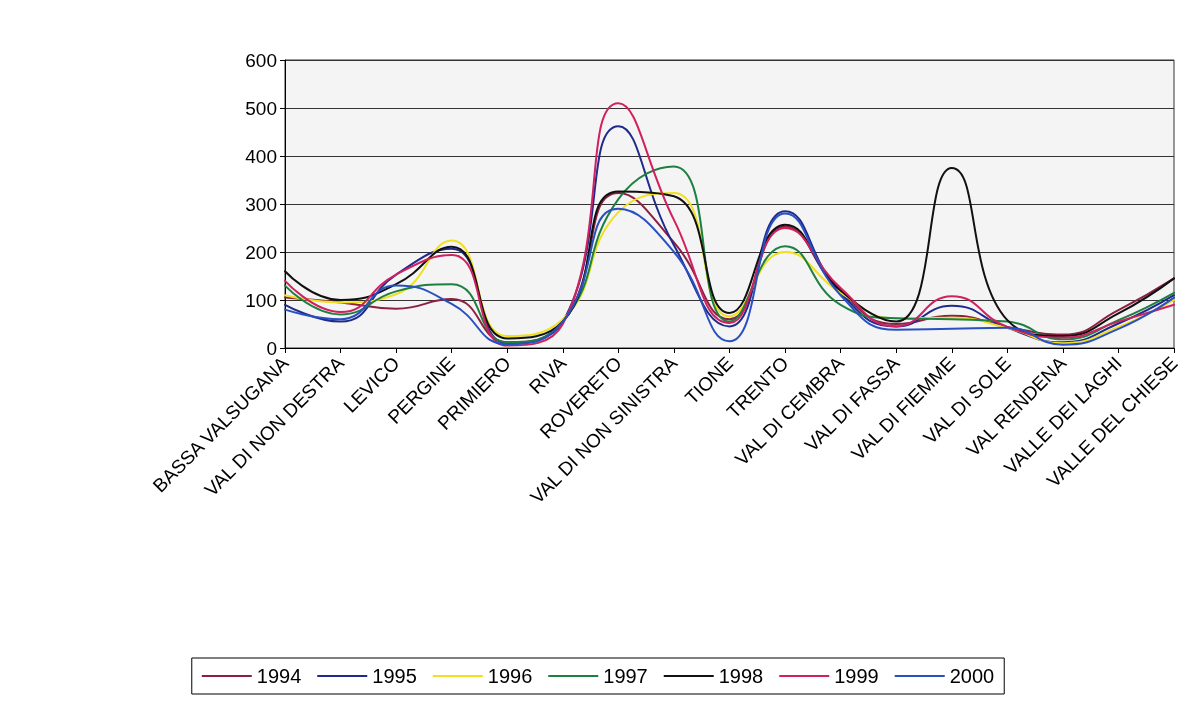 Image resolution: width=1196 pixels, height=704 pixels. What do you see at coordinates (261, 300) in the screenshot?
I see `y-tick-label: 100` at bounding box center [261, 300].